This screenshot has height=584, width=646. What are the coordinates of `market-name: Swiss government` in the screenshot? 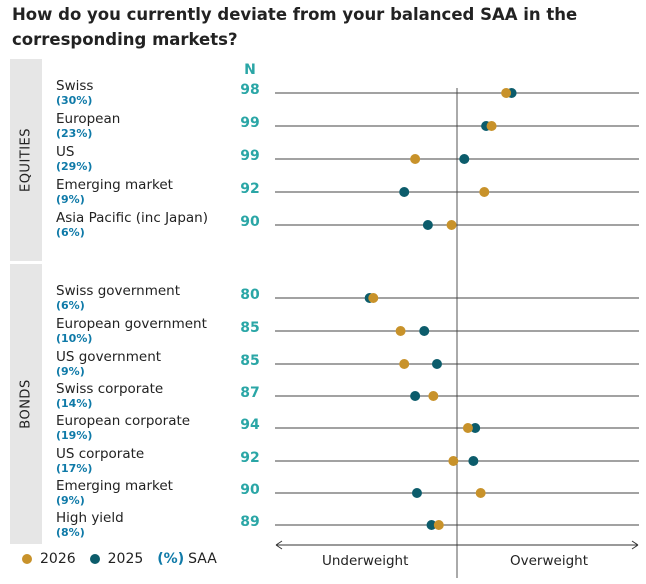 It's located at (118, 291).